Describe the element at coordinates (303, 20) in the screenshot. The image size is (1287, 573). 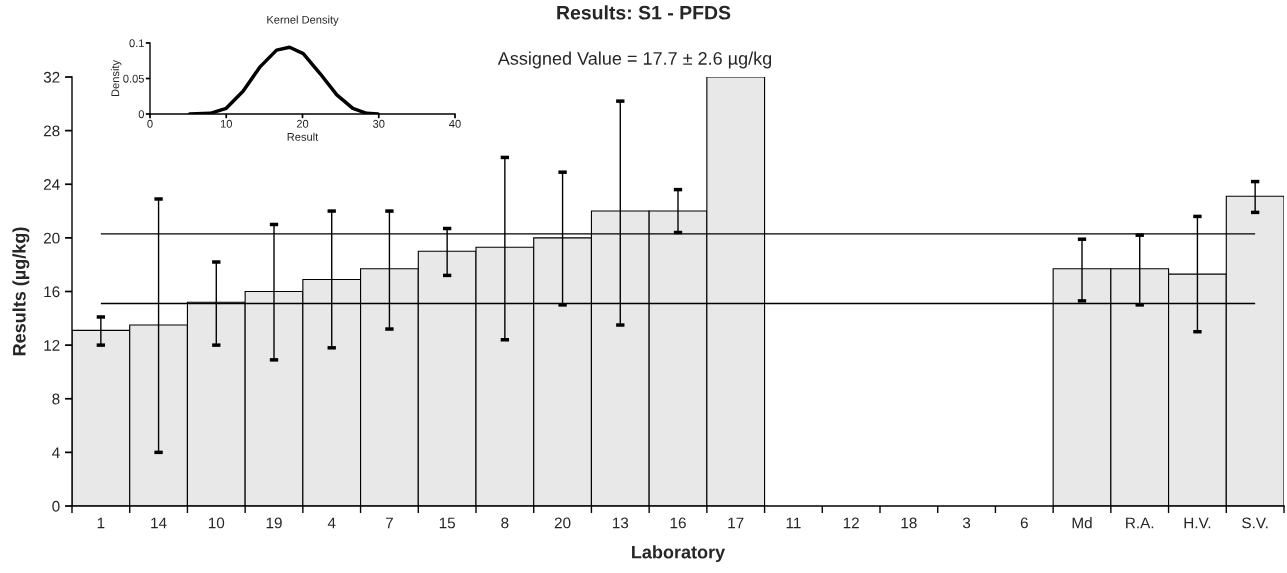
I see `chart-title: Kernel Density` at that location.